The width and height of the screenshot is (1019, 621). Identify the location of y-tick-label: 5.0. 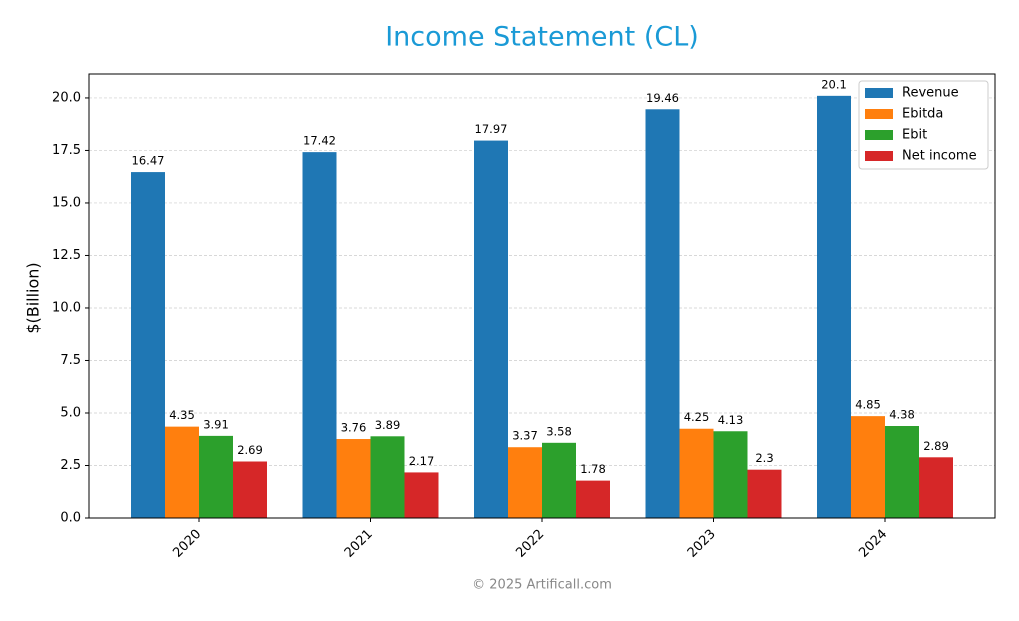
(70, 412).